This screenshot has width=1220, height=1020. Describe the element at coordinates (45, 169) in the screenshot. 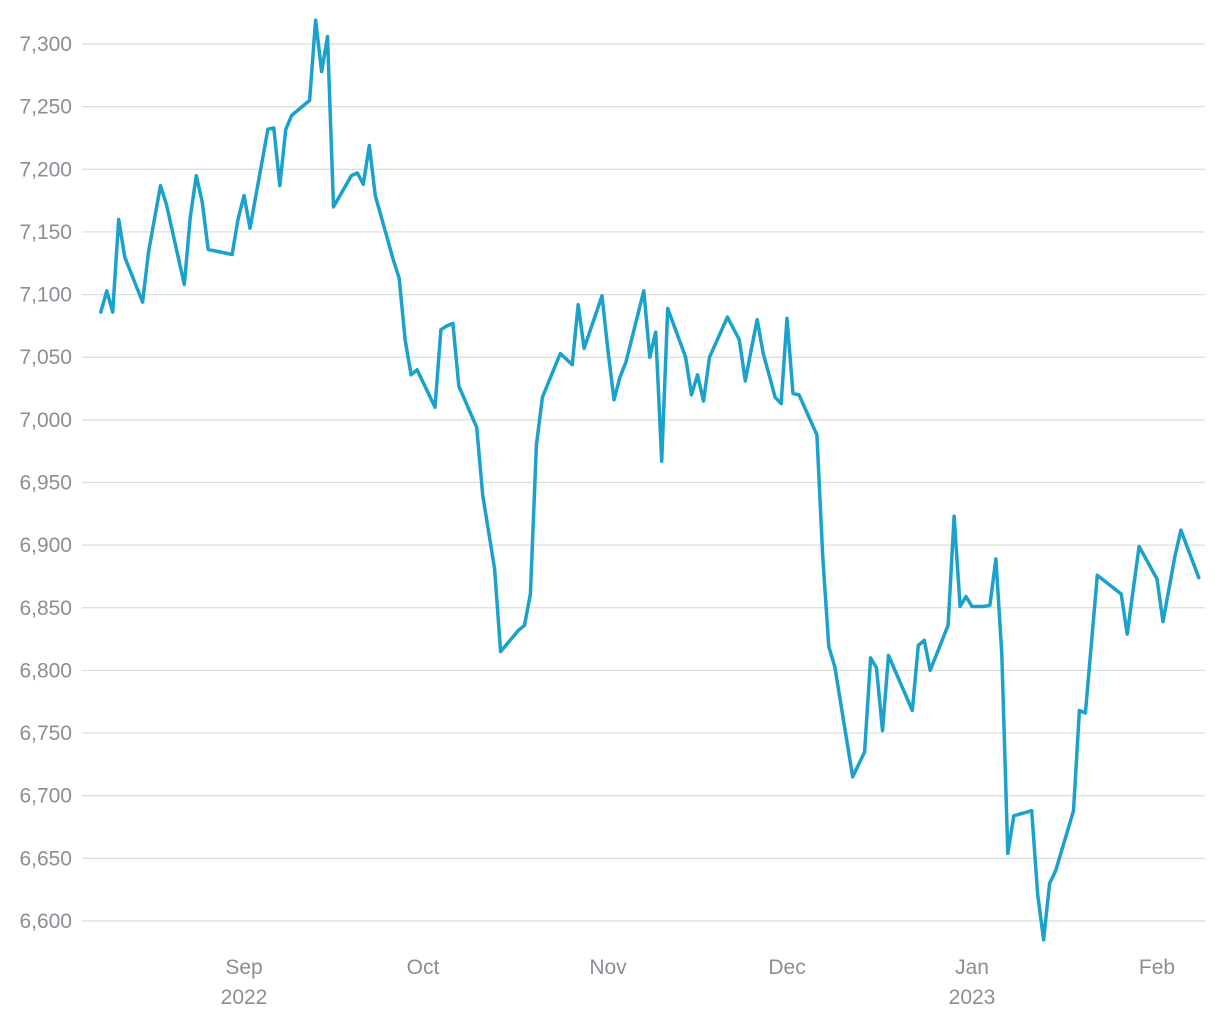

I see `y-tick-label: 7,200` at that location.